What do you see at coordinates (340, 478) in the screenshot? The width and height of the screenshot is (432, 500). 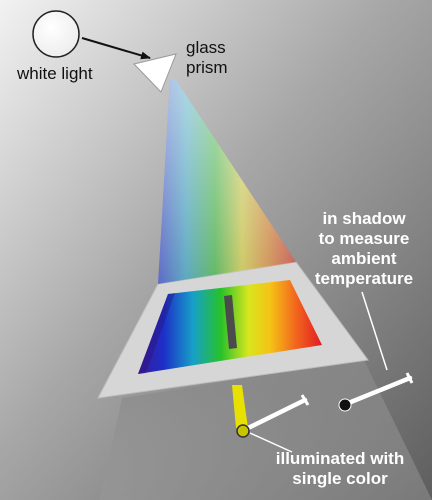 I see `lit-label-line: single color` at bounding box center [340, 478].